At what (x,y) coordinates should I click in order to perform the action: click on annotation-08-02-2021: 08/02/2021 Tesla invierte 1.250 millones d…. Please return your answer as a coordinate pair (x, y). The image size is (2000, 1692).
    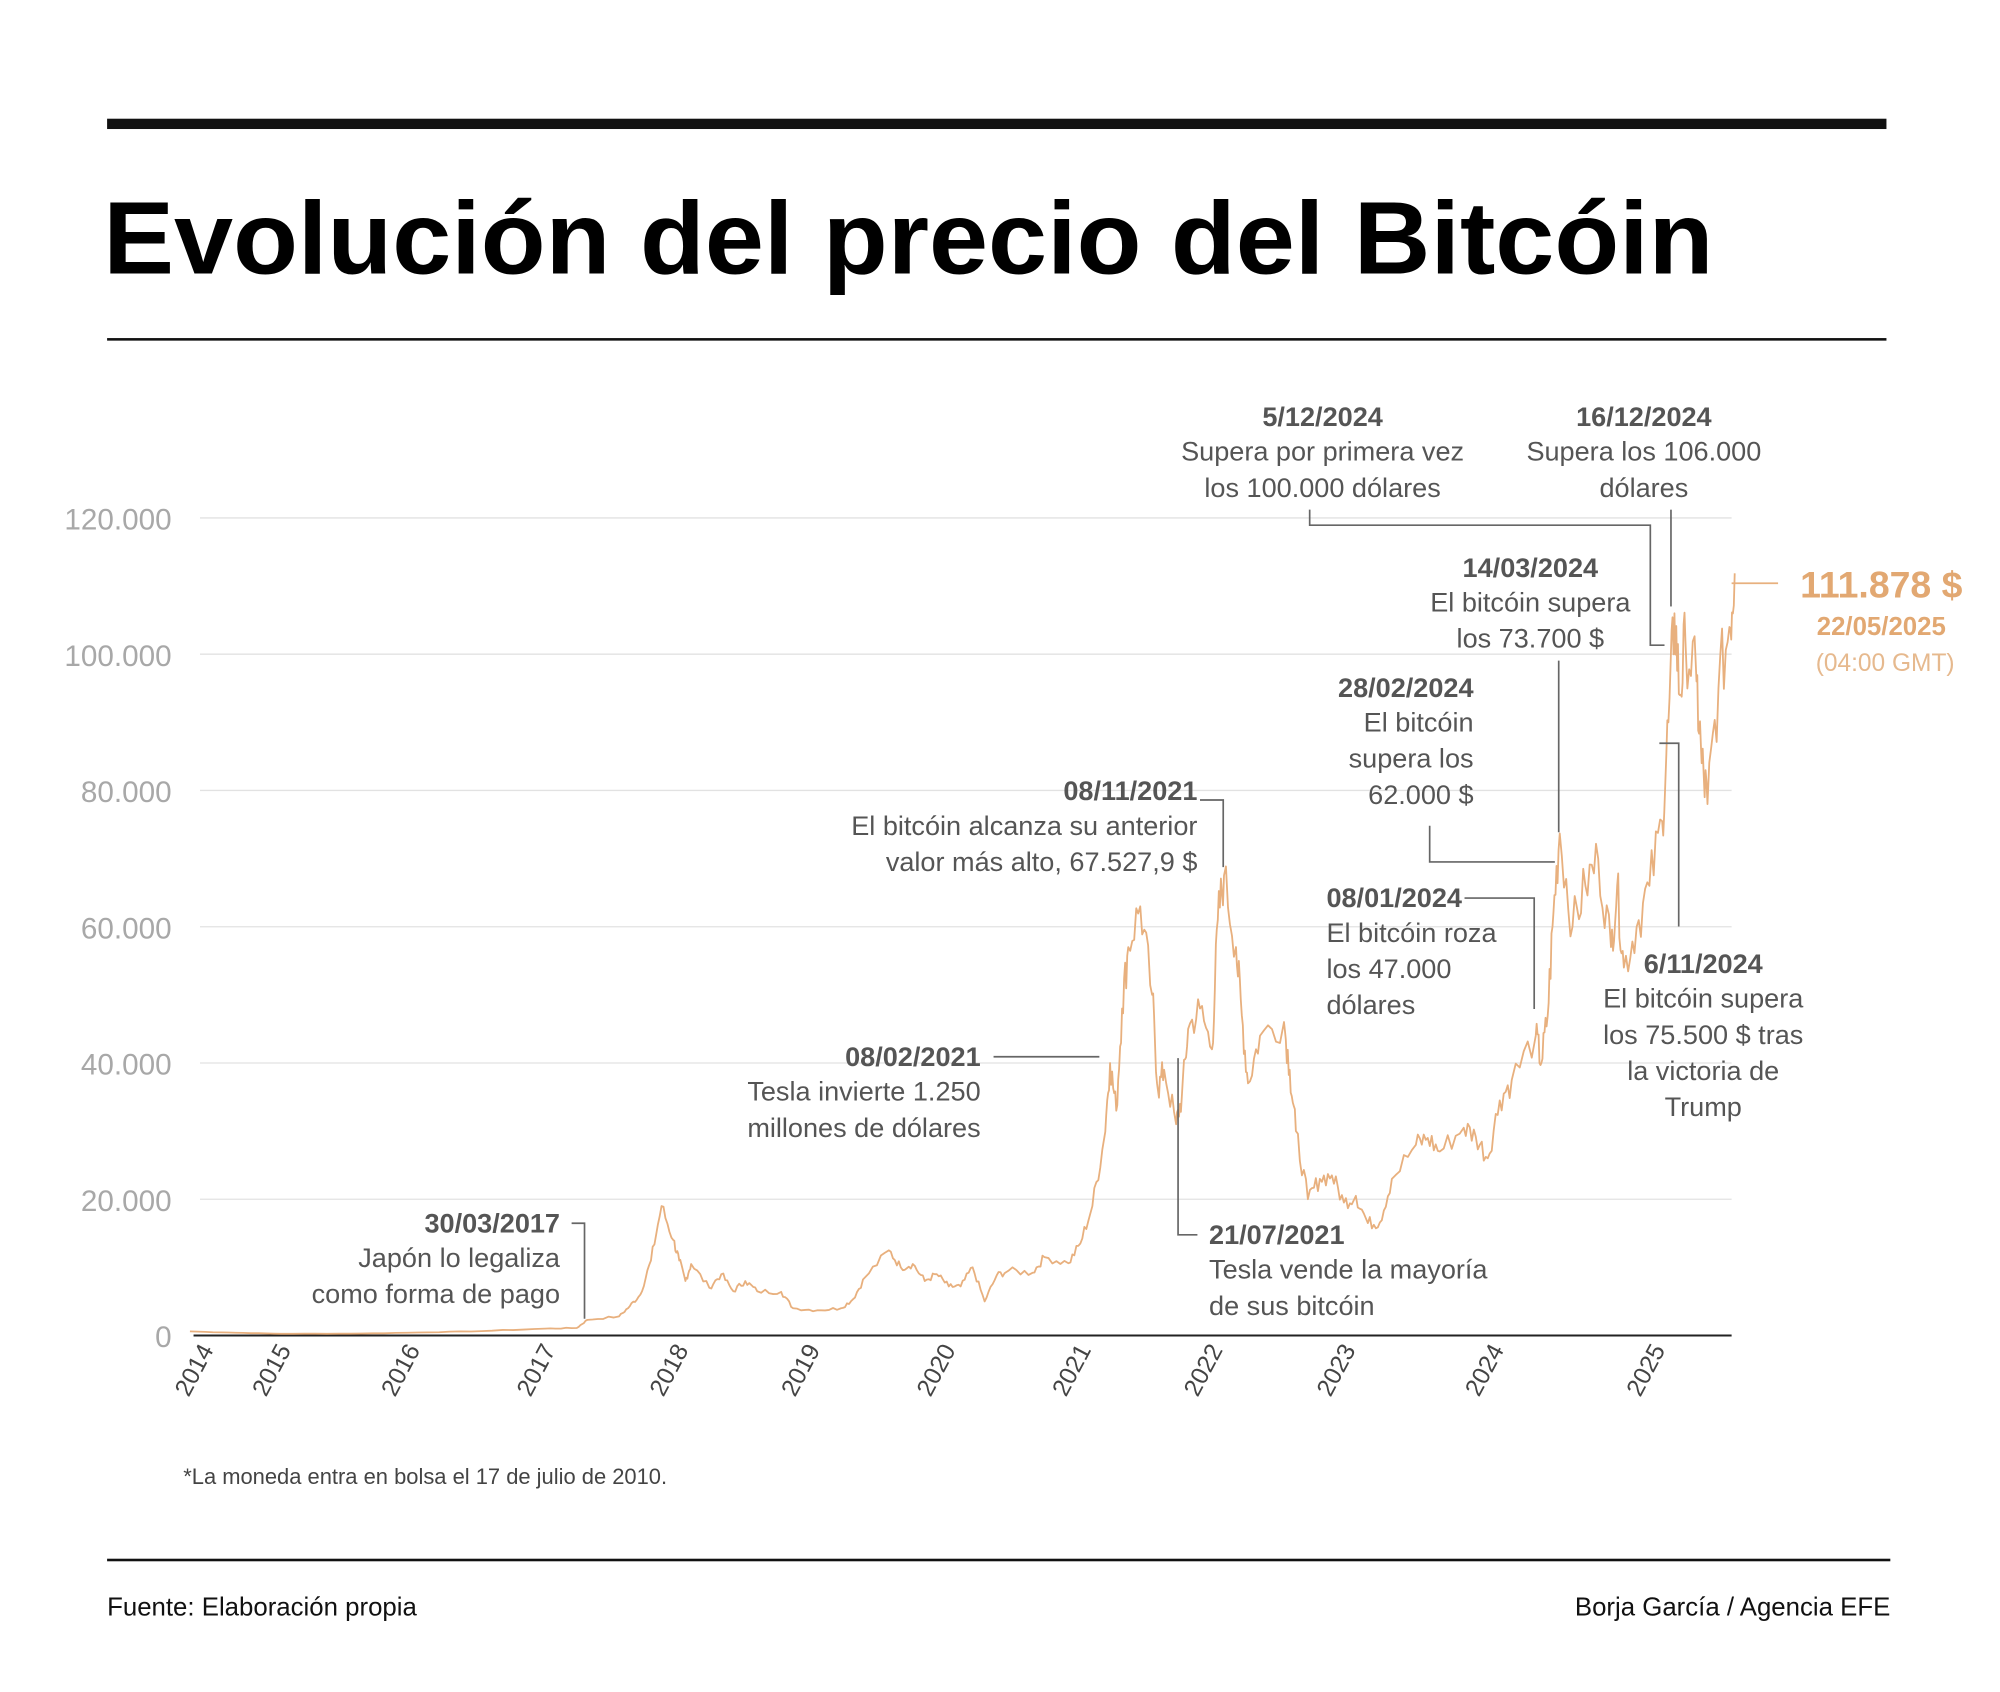
    Looking at the image, I should click on (923, 1092).